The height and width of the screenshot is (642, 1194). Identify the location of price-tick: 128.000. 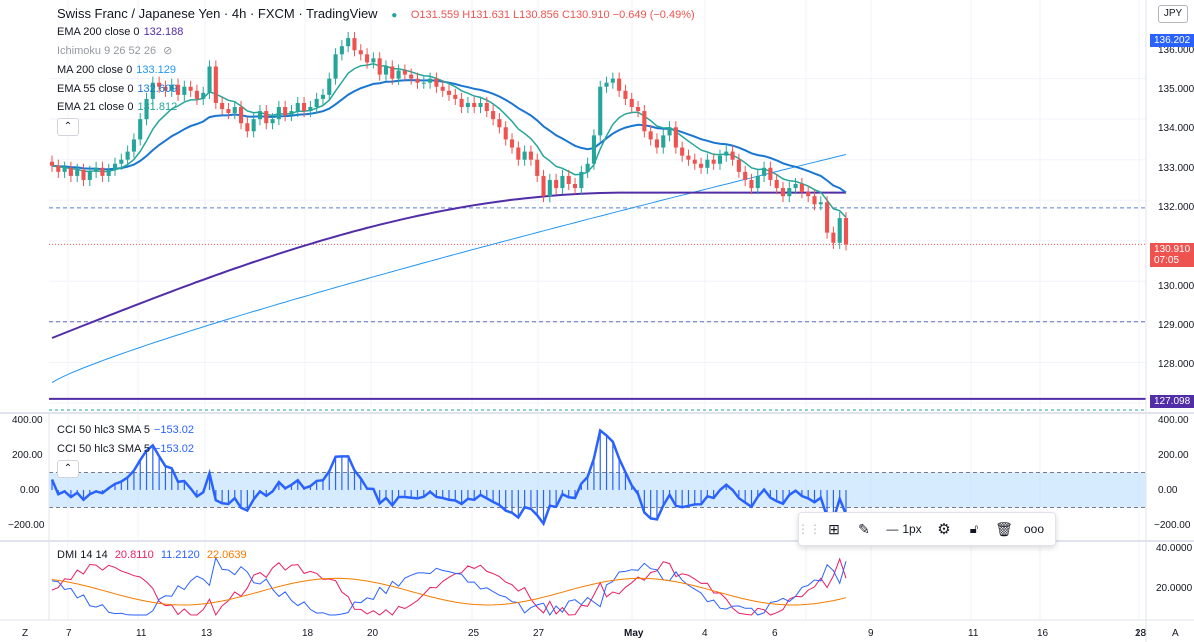
(1176, 364).